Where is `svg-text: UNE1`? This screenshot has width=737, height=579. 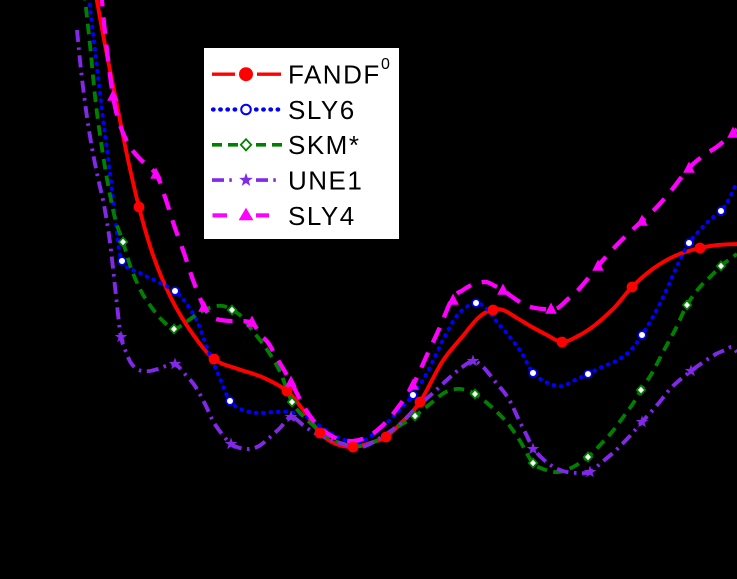
svg-text: UNE1 is located at coordinates (325, 181).